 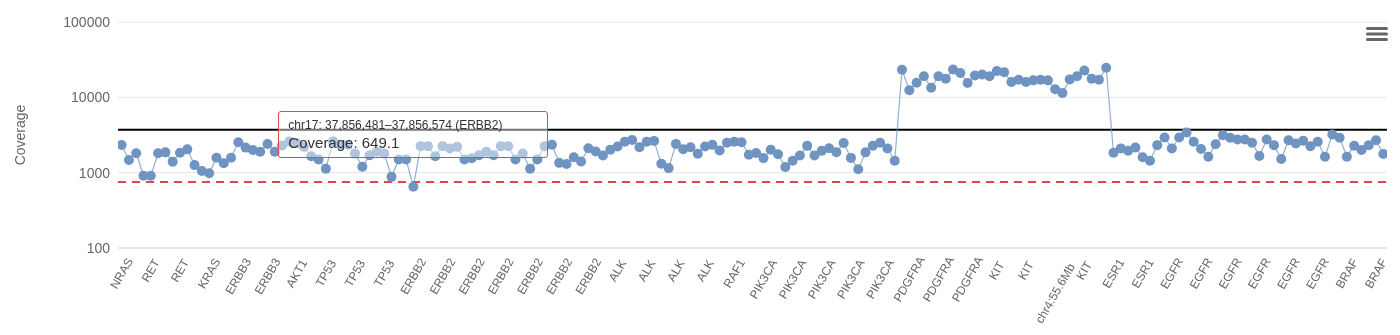 I want to click on annotation: Coverage: 649.1, so click(x=344, y=142).